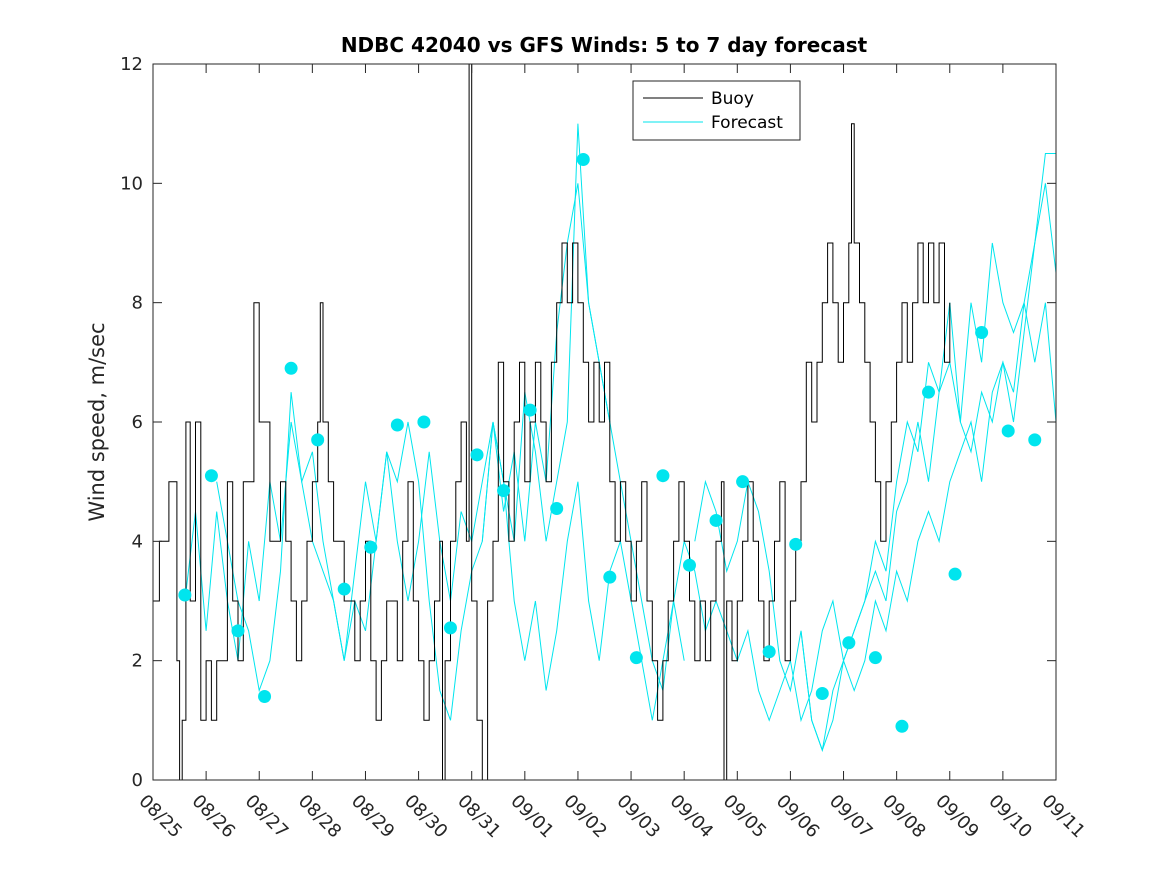 Image resolution: width=1167 pixels, height=875 pixels. What do you see at coordinates (747, 123) in the screenshot?
I see `legend-forecast-label: Forecast` at bounding box center [747, 123].